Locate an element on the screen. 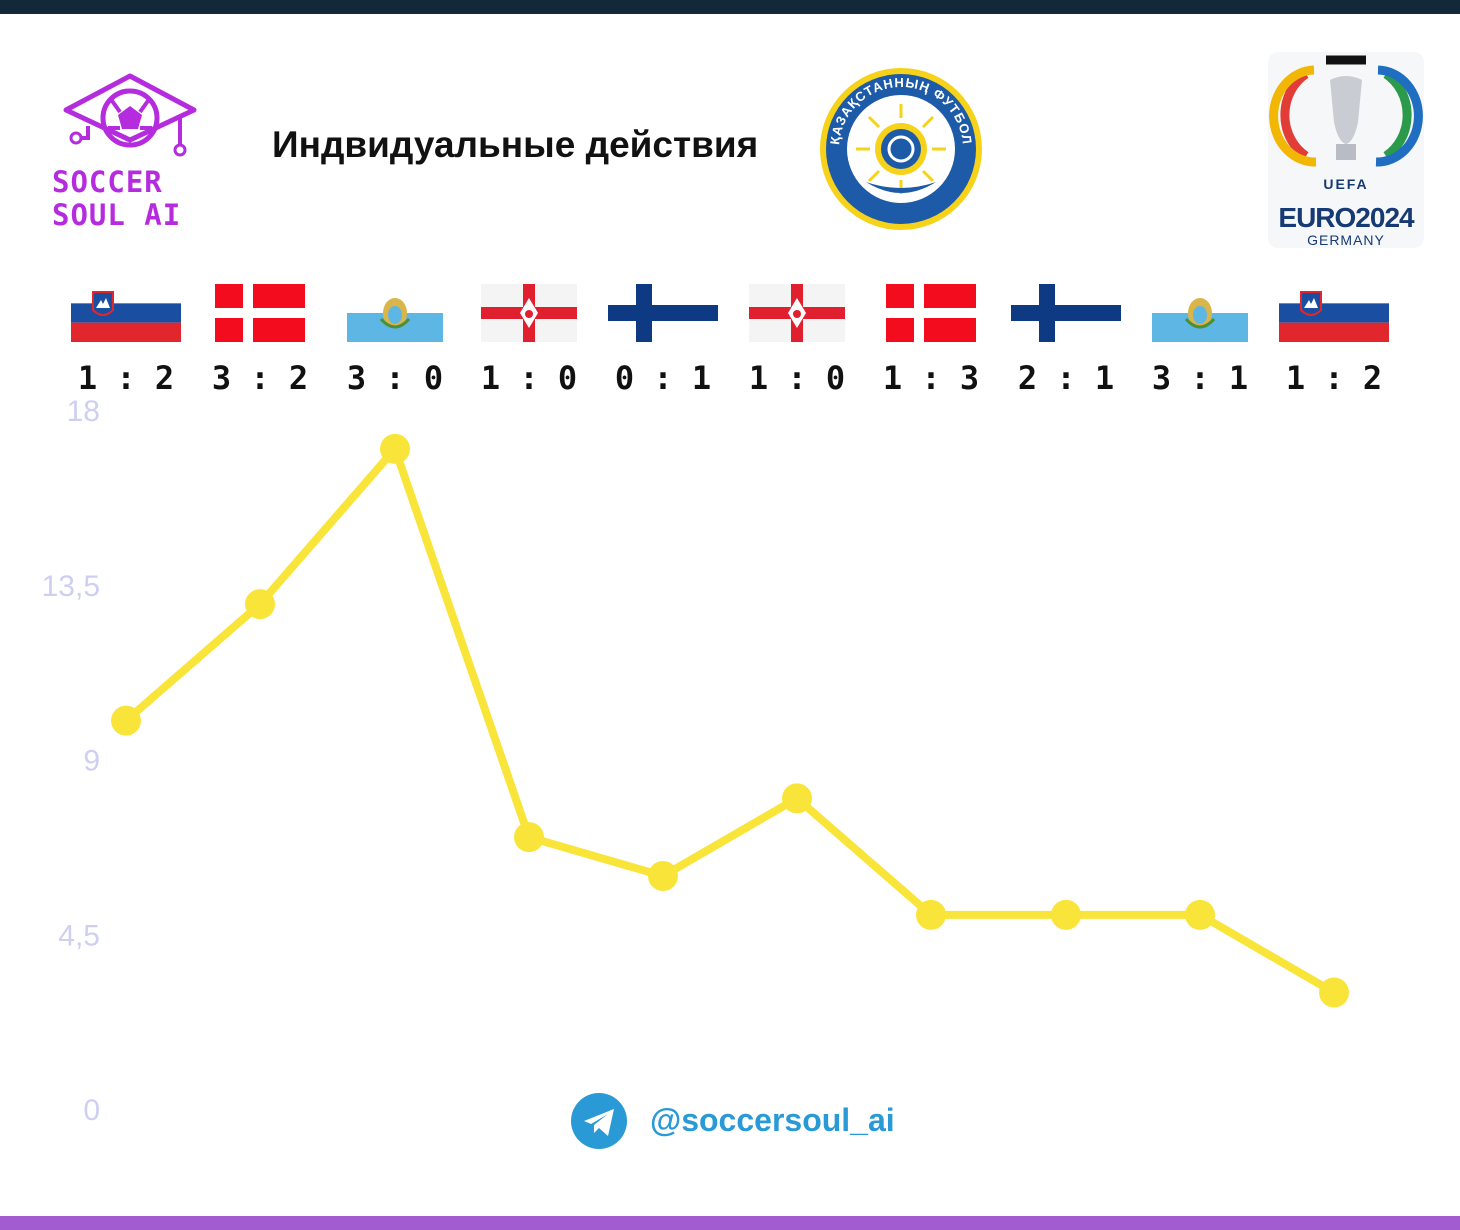 This screenshot has height=1230, width=1460. y-tick-label: 13,5 is located at coordinates (71, 586).